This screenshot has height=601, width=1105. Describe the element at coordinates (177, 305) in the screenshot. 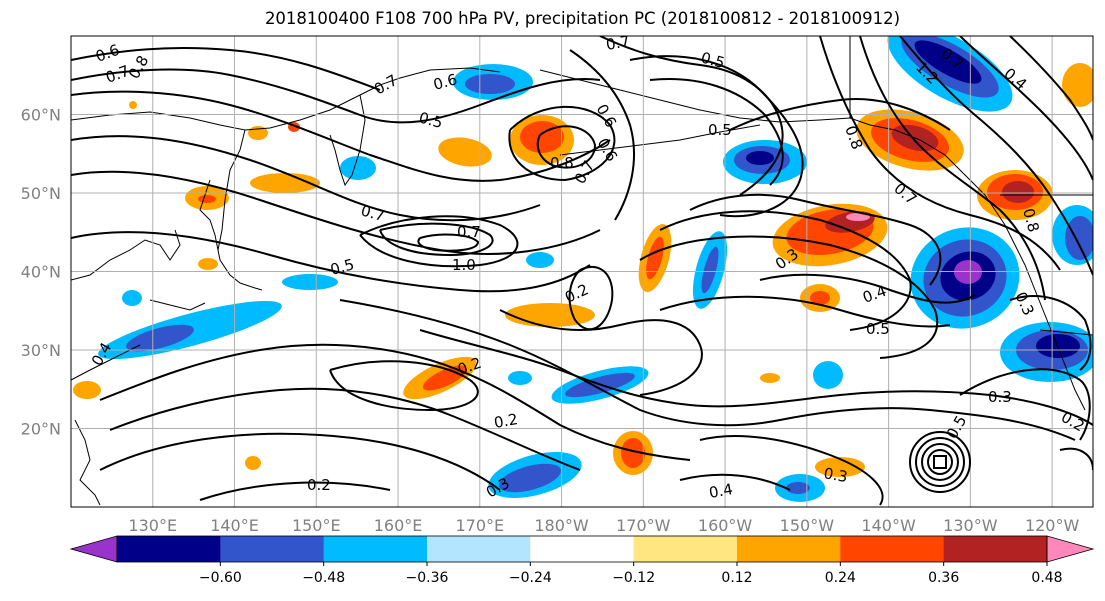

I see `coastline-japan` at that location.